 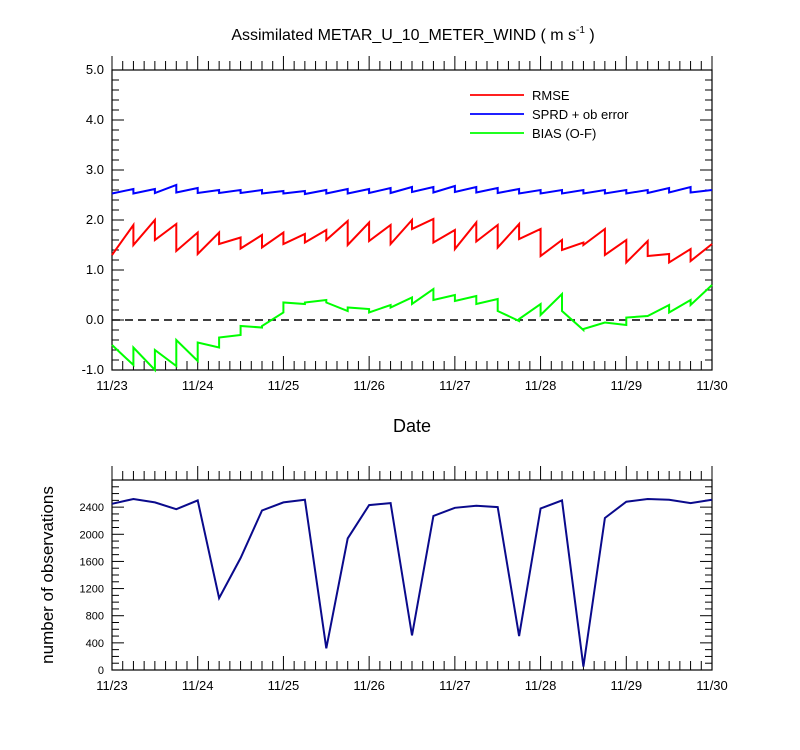 I want to click on x-axis-label: Date, so click(x=412, y=426).